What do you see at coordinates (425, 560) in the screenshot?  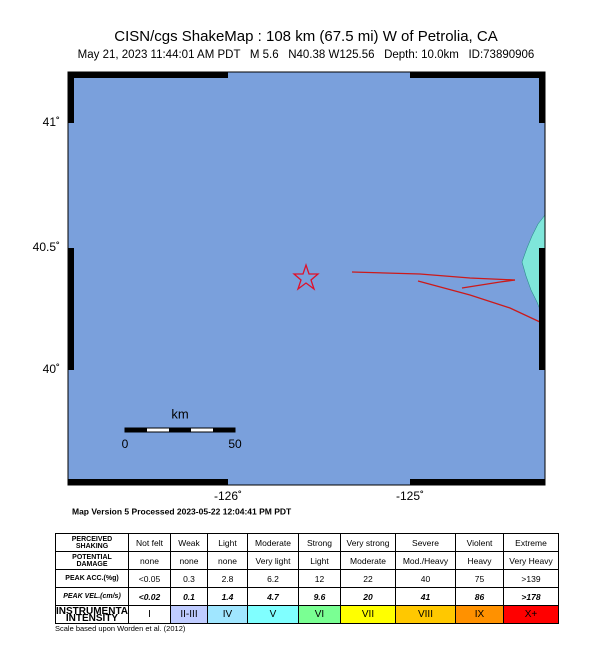 I see `legend-cell: Mod./Heavy` at bounding box center [425, 560].